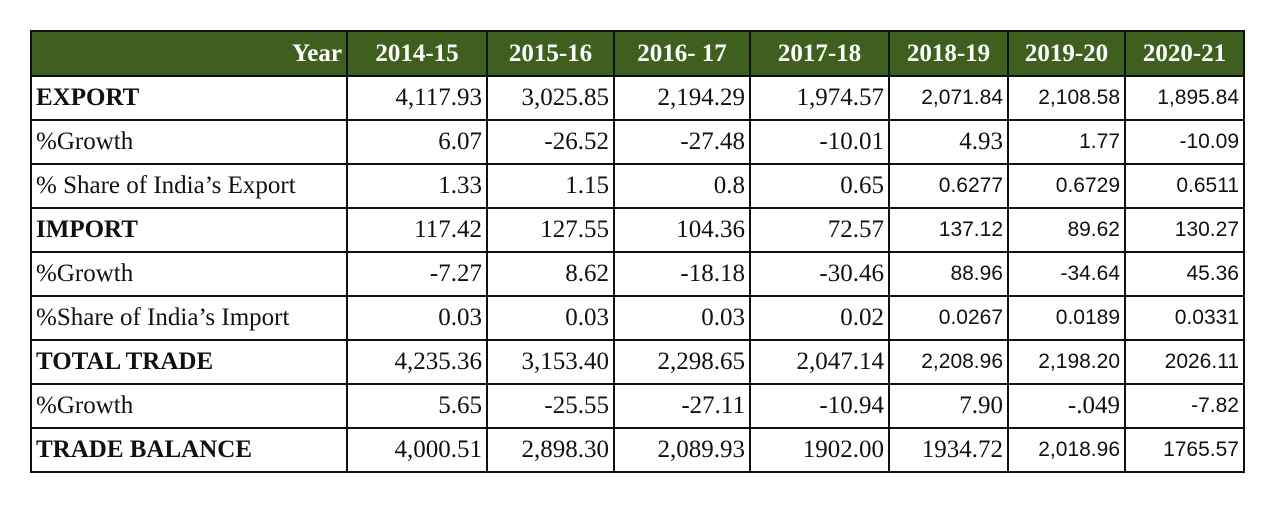 This screenshot has height=522, width=1266. Describe the element at coordinates (550, 450) in the screenshot. I see `table-cell: 2,898.30` at that location.